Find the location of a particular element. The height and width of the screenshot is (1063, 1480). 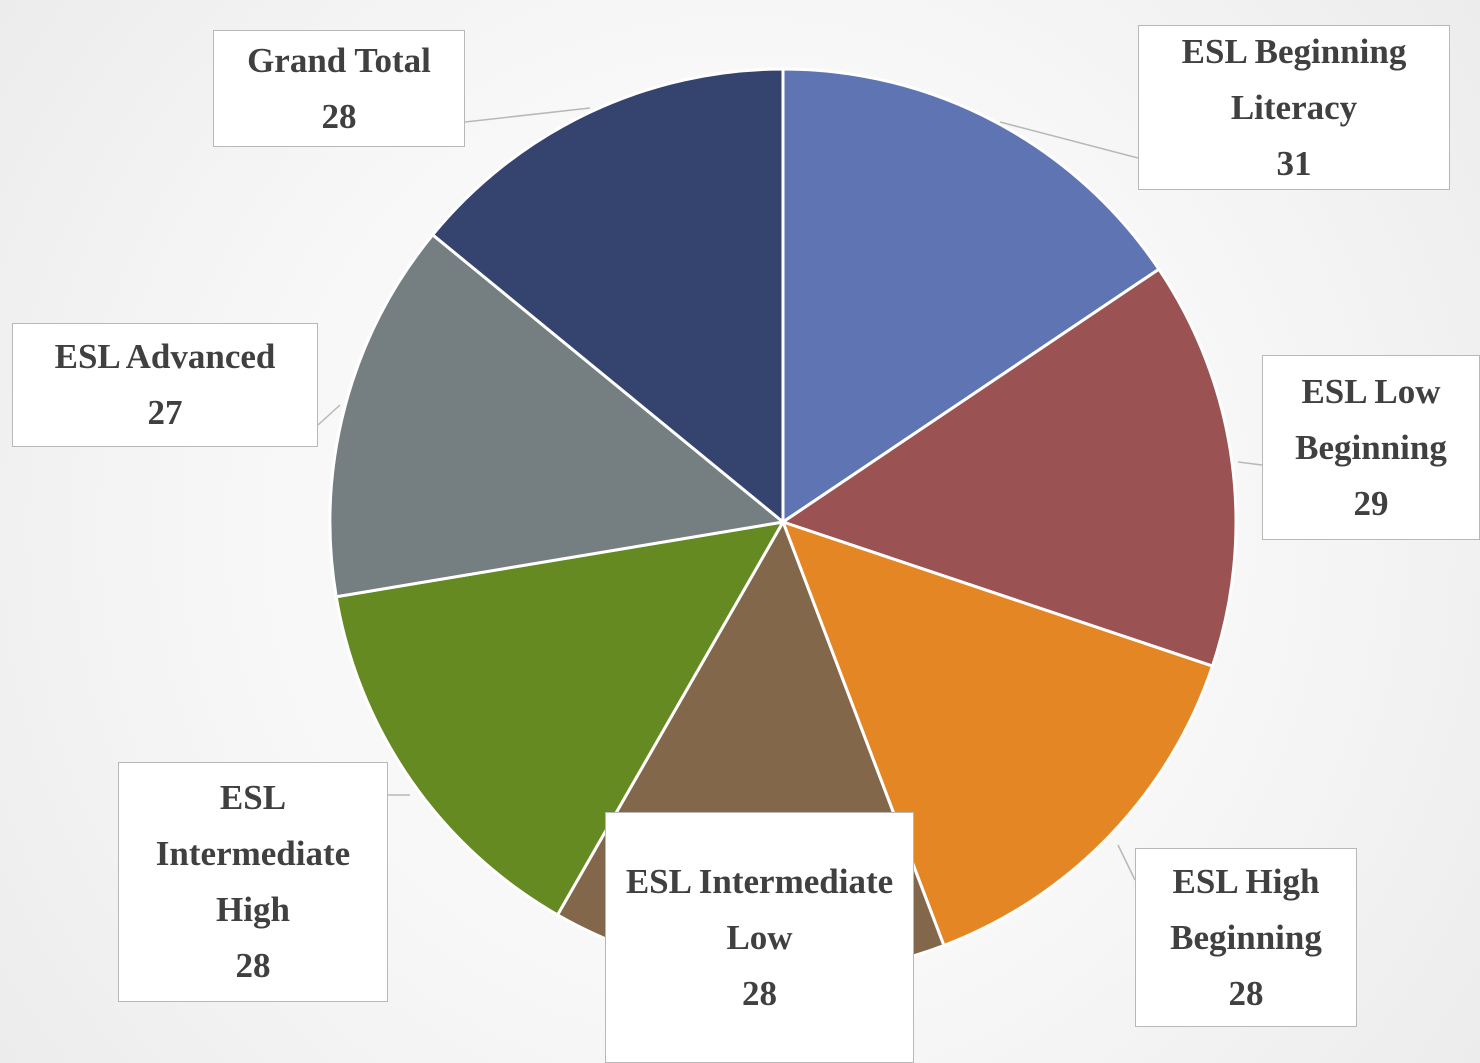

data-label: ESL Low Beginning 29 is located at coordinates (1371, 447).